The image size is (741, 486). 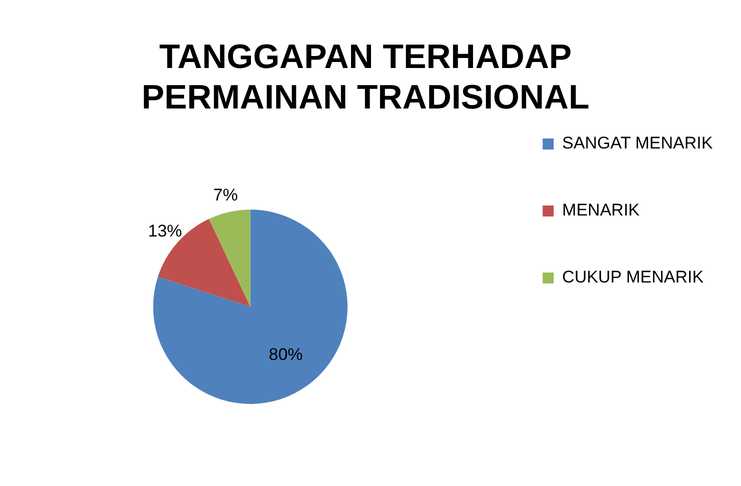 What do you see at coordinates (285, 354) in the screenshot?
I see `data-label: 80%` at bounding box center [285, 354].